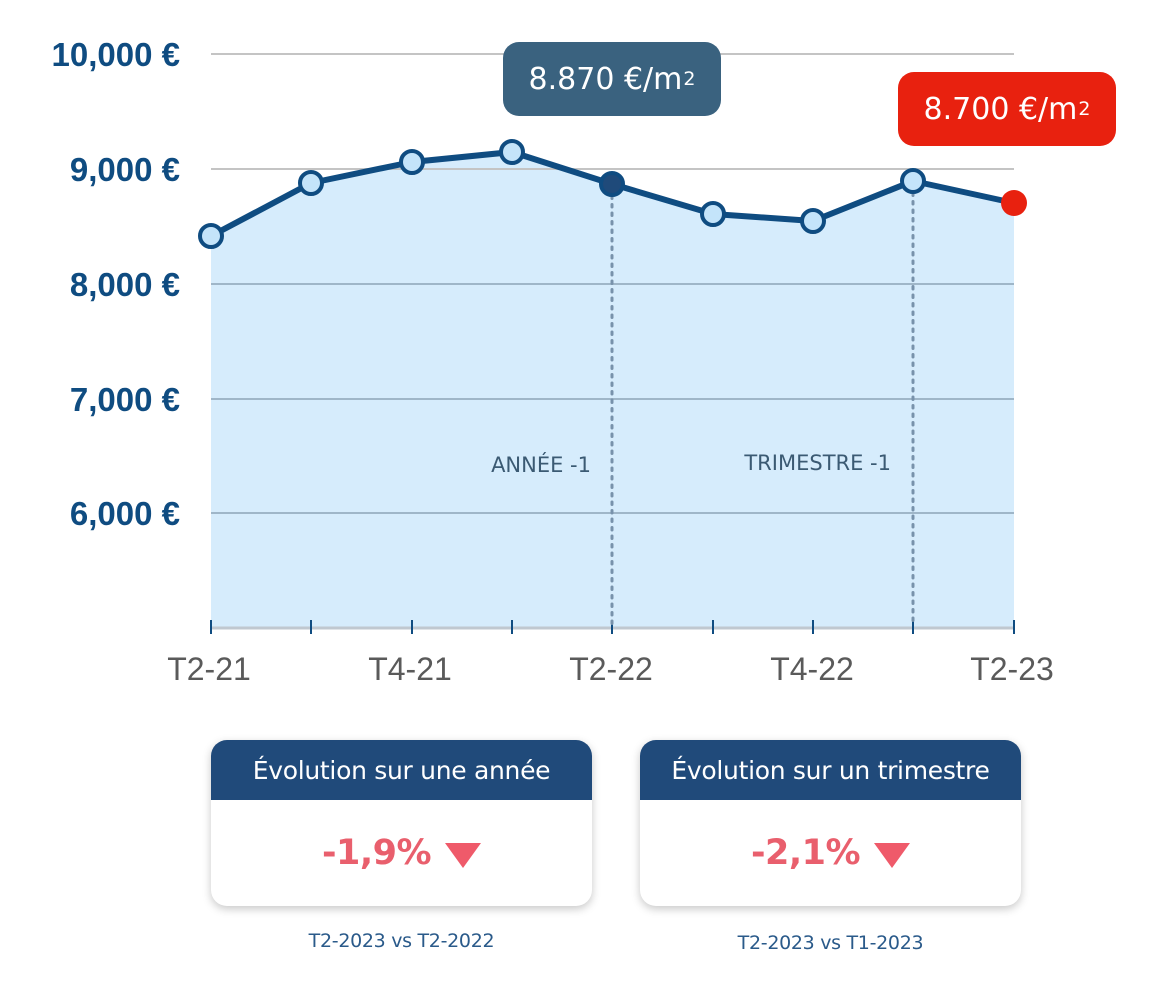  Describe the element at coordinates (817, 463) in the screenshot. I see `annotation-quarter: TRIMESTRE -1` at that location.